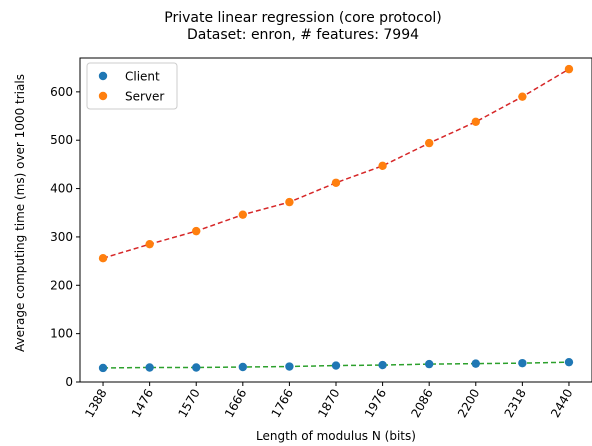  What do you see at coordinates (336, 436) in the screenshot?
I see `x-axis-label: Length of modulus N (bits)` at bounding box center [336, 436].